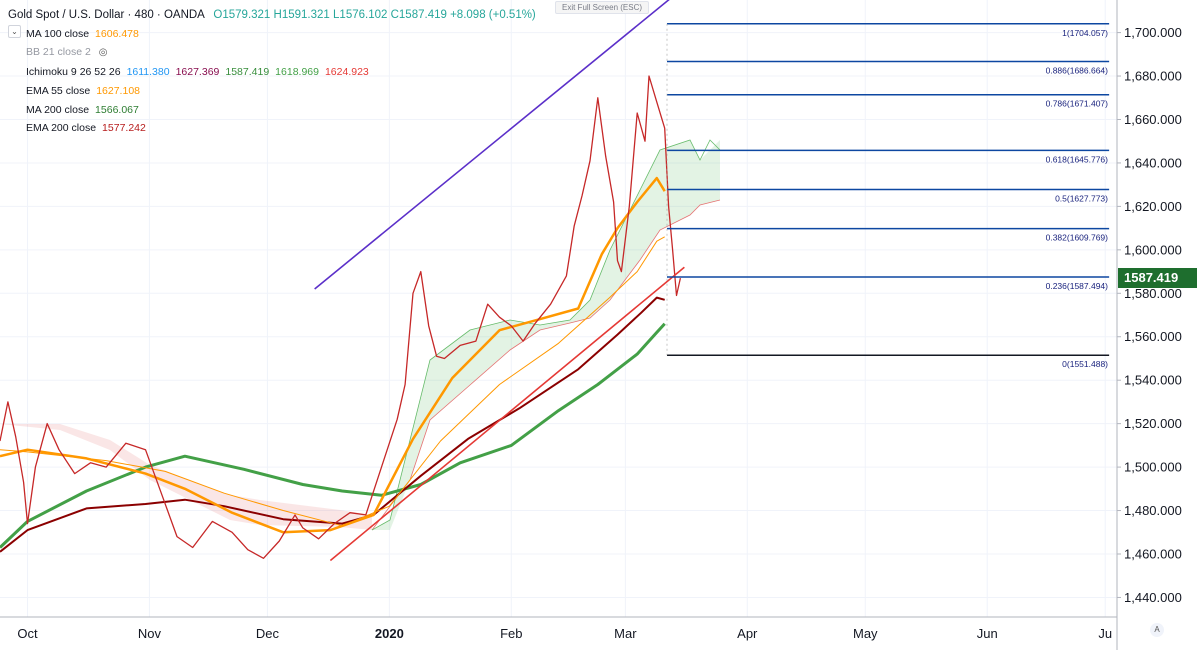 The height and width of the screenshot is (650, 1197). I want to click on legend-label: MA 200 close, so click(58, 109).